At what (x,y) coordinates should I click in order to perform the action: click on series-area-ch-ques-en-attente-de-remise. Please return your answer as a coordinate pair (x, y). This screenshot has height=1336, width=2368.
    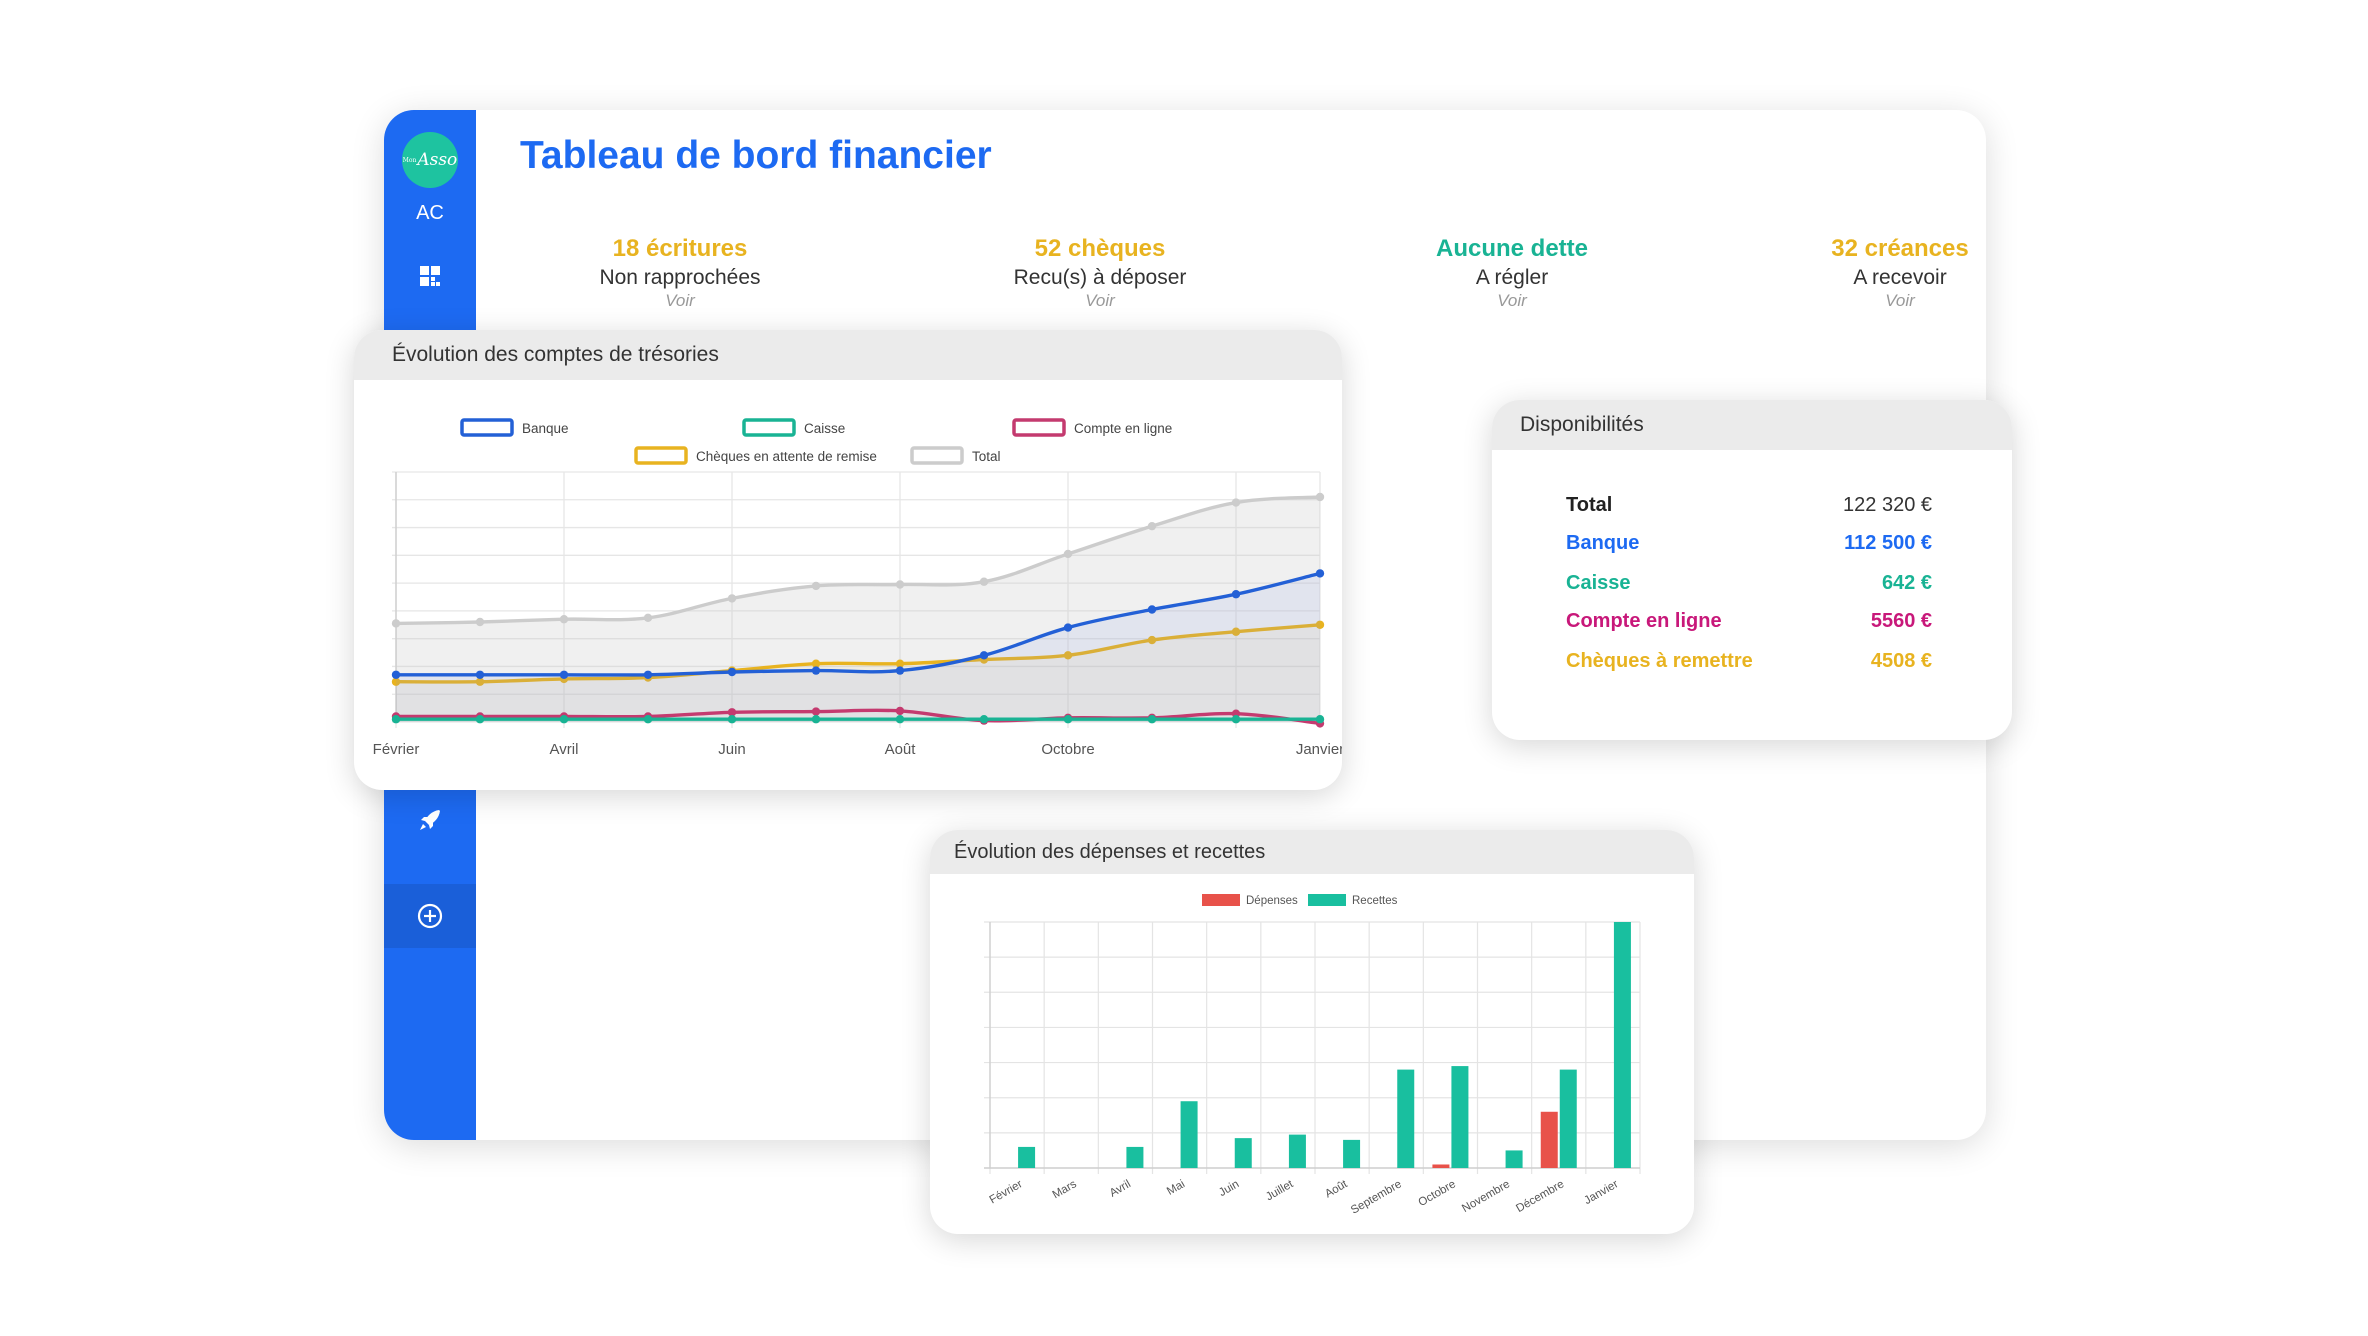
    Looking at the image, I should click on (858, 673).